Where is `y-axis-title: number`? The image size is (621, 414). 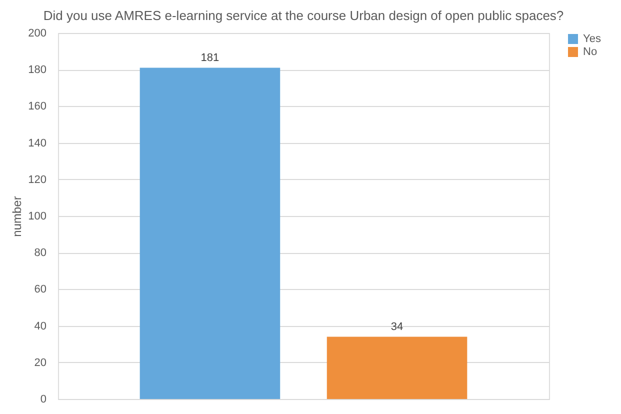 y-axis-title: number is located at coordinates (17, 216).